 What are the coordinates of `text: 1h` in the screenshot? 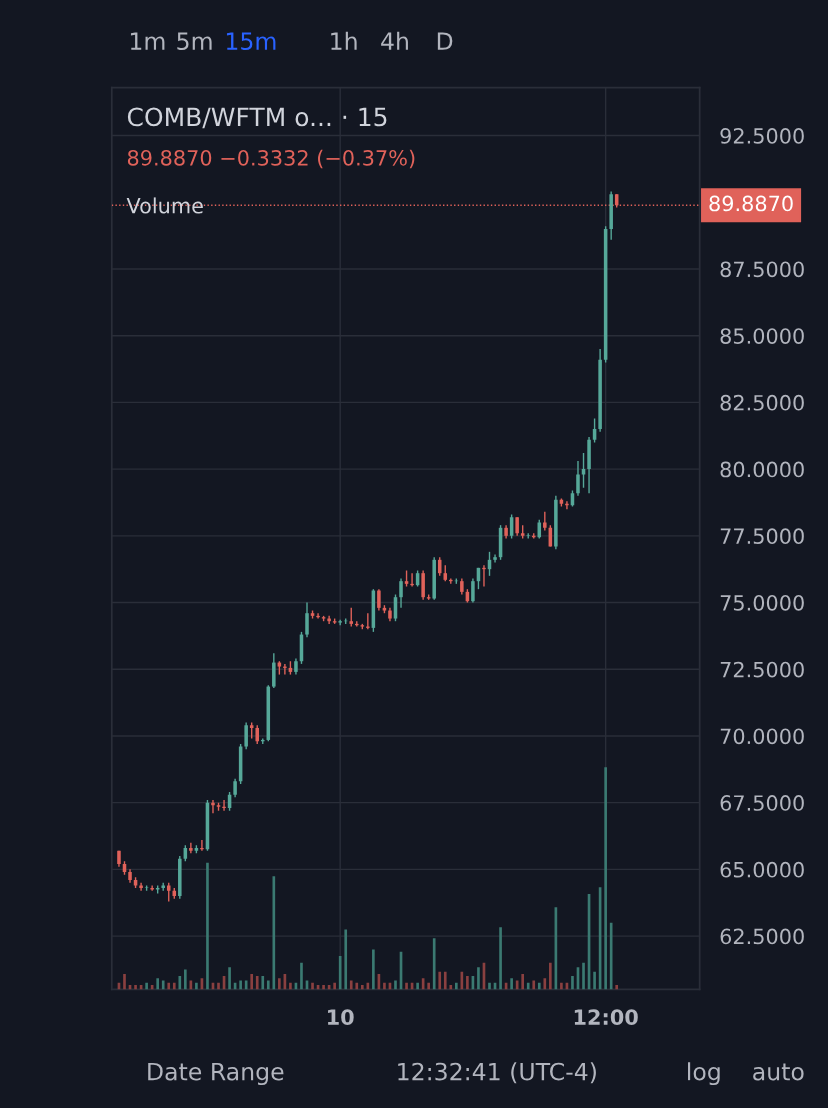 It's located at (344, 40).